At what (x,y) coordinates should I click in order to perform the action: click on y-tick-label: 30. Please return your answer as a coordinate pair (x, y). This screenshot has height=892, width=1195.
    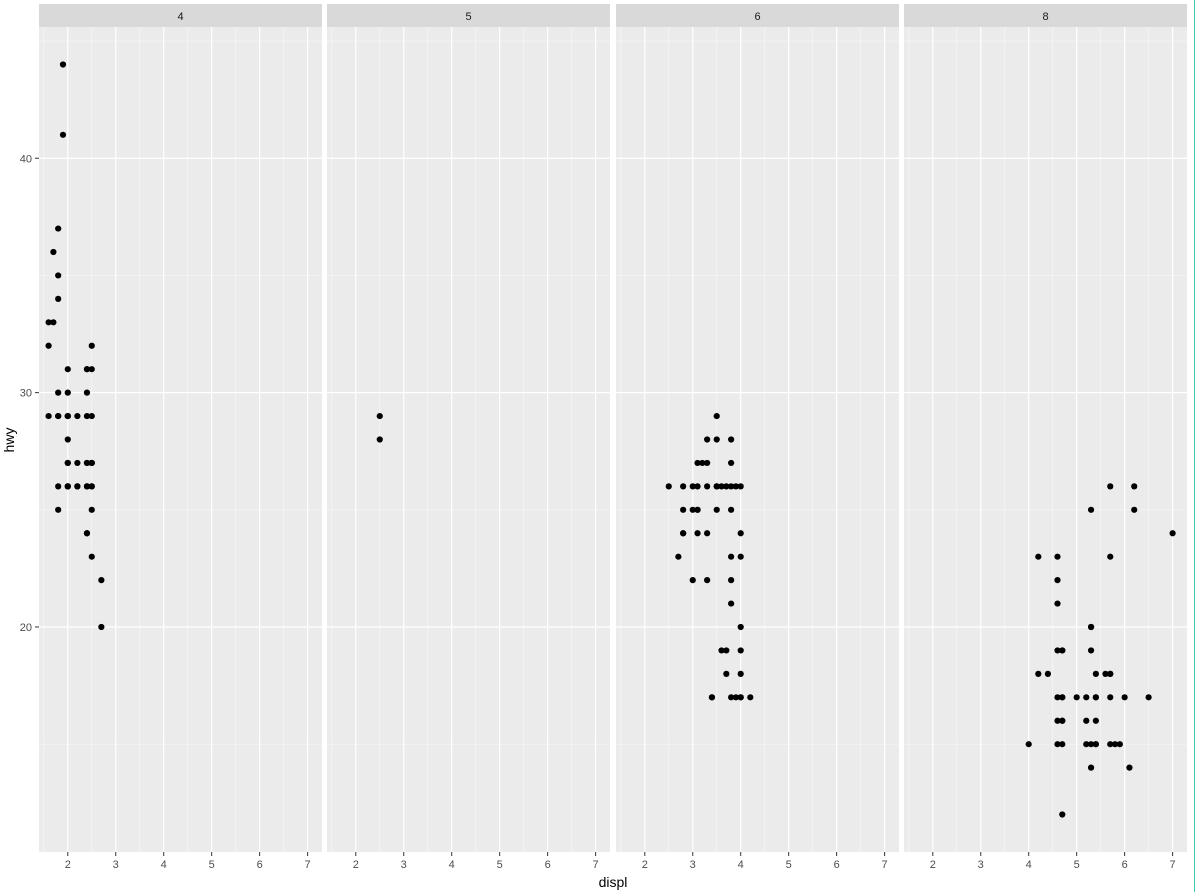
    Looking at the image, I should click on (26, 394).